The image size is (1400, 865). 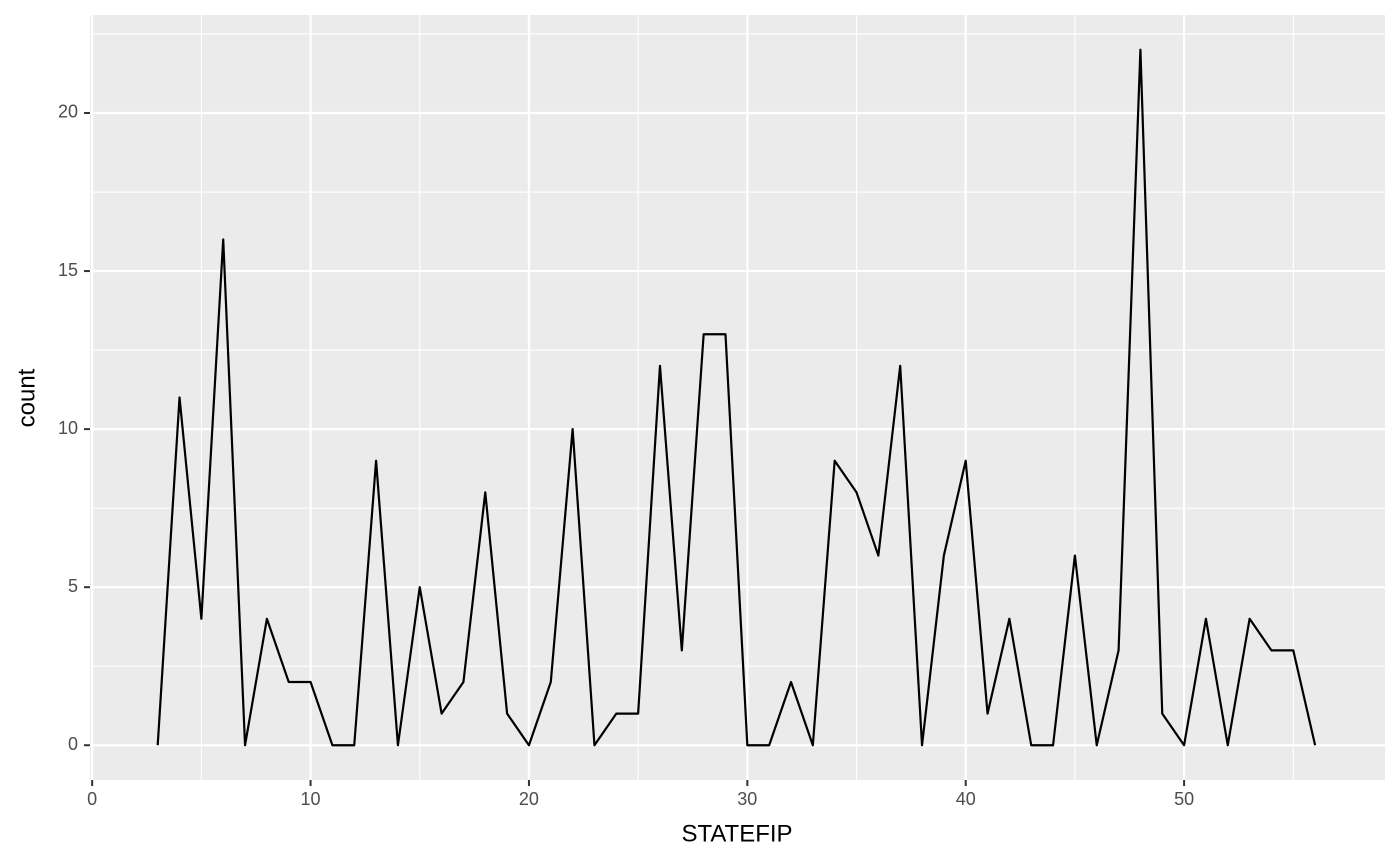 What do you see at coordinates (68, 270) in the screenshot?
I see `y-tick-label: 15` at bounding box center [68, 270].